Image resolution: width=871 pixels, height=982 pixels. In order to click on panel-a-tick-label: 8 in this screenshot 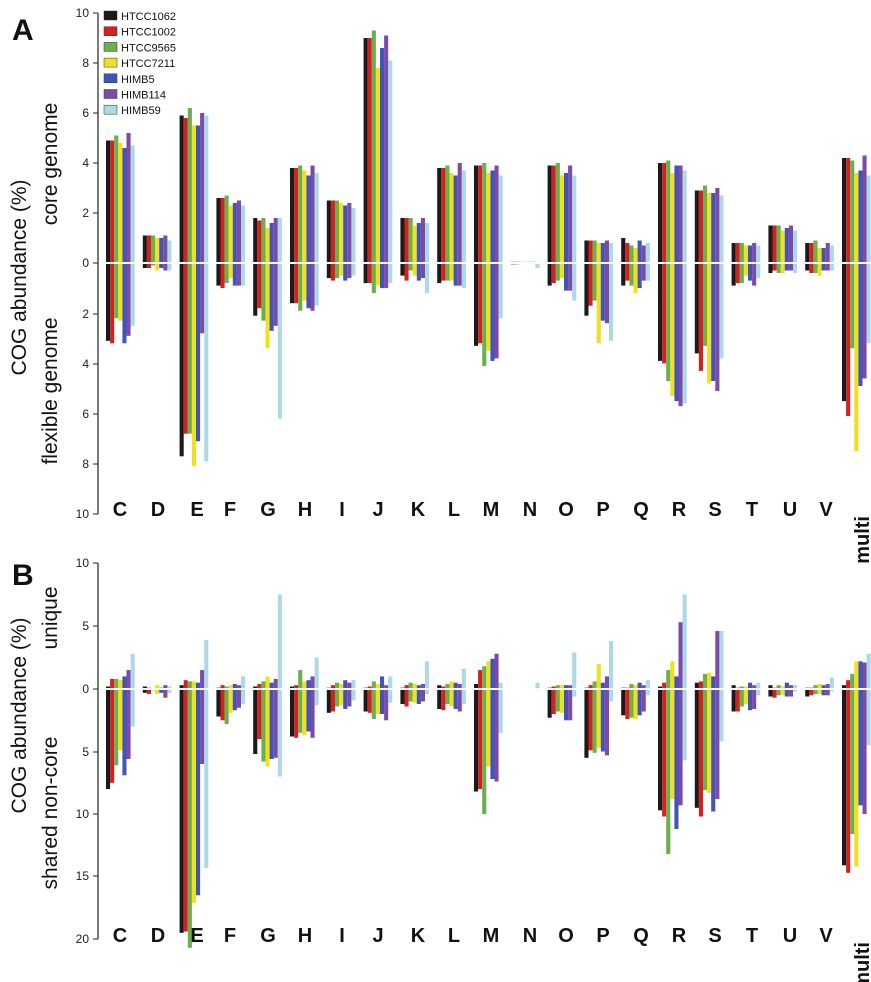, I will do `click(85, 464)`.